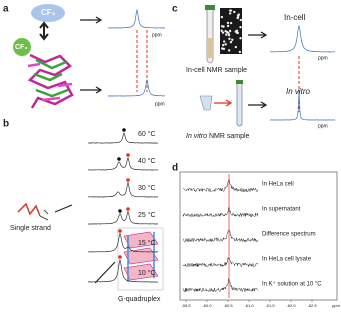  What do you see at coordinates (291, 305) in the screenshot?
I see `tick-label: -62.0` at bounding box center [291, 305].